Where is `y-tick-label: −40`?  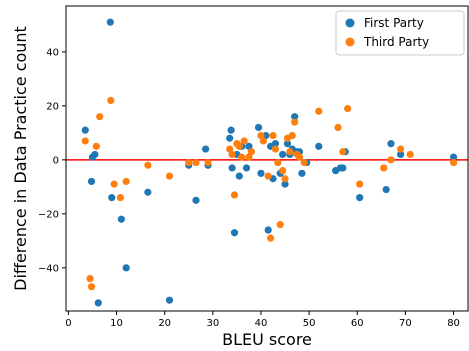 y-tick-label: −40 is located at coordinates (48, 268).